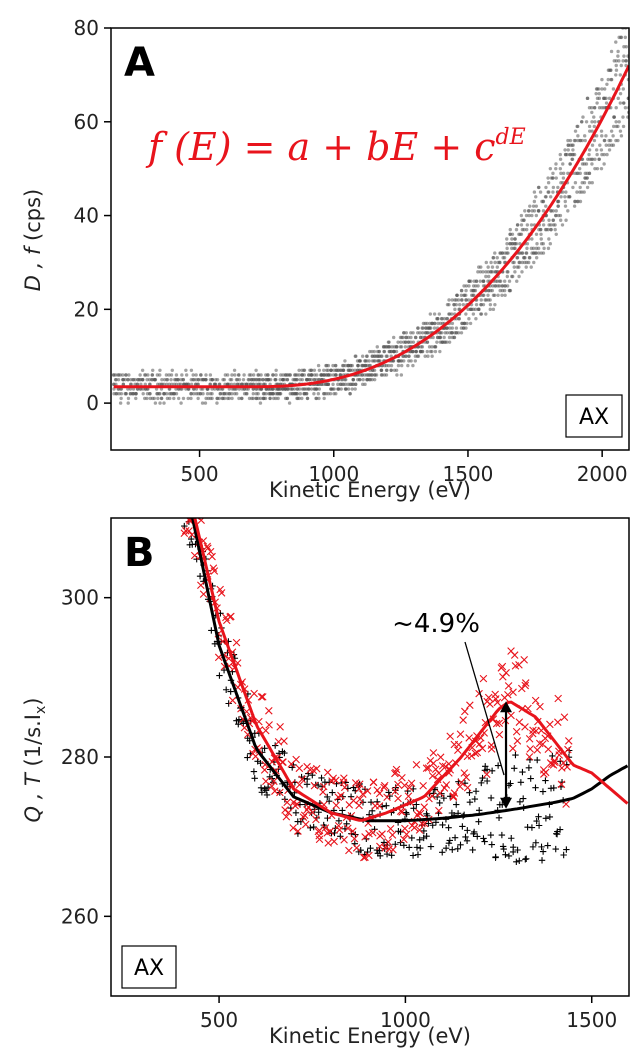 This screenshot has height=1057, width=634. What do you see at coordinates (484, 708) in the screenshot?
I see `panel-b-annotation-leader` at bounding box center [484, 708].